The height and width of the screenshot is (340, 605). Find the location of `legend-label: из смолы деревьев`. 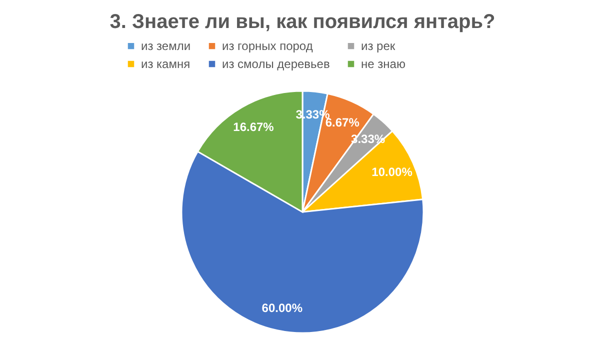

legend-label: из смолы деревьев is located at coordinates (276, 64).